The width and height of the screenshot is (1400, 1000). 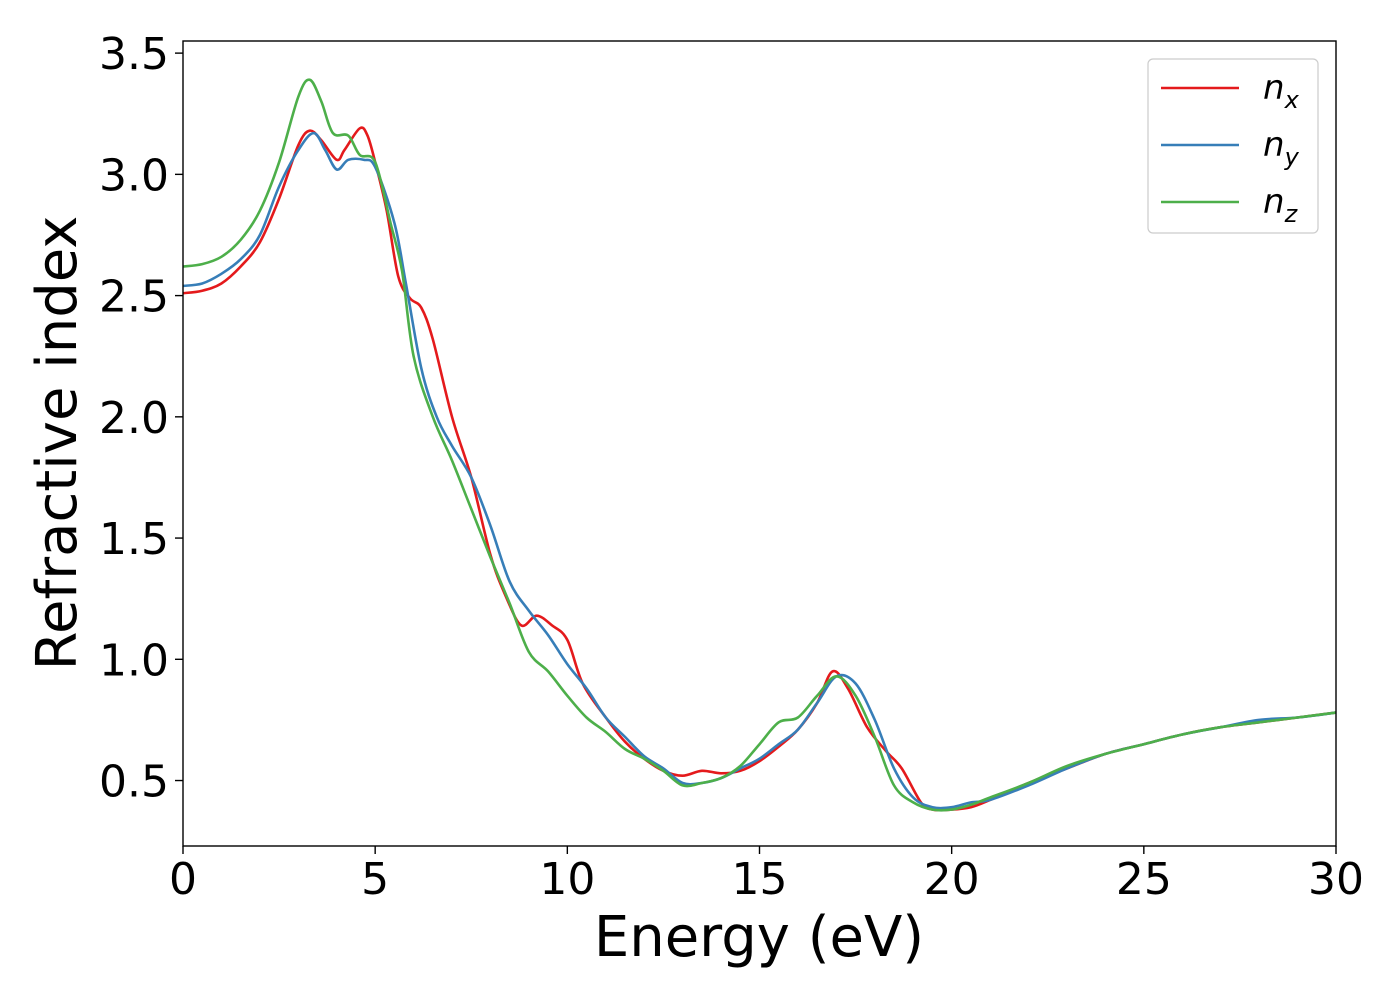 I want to click on y-axis-title: Refractive index, so click(x=57, y=443).